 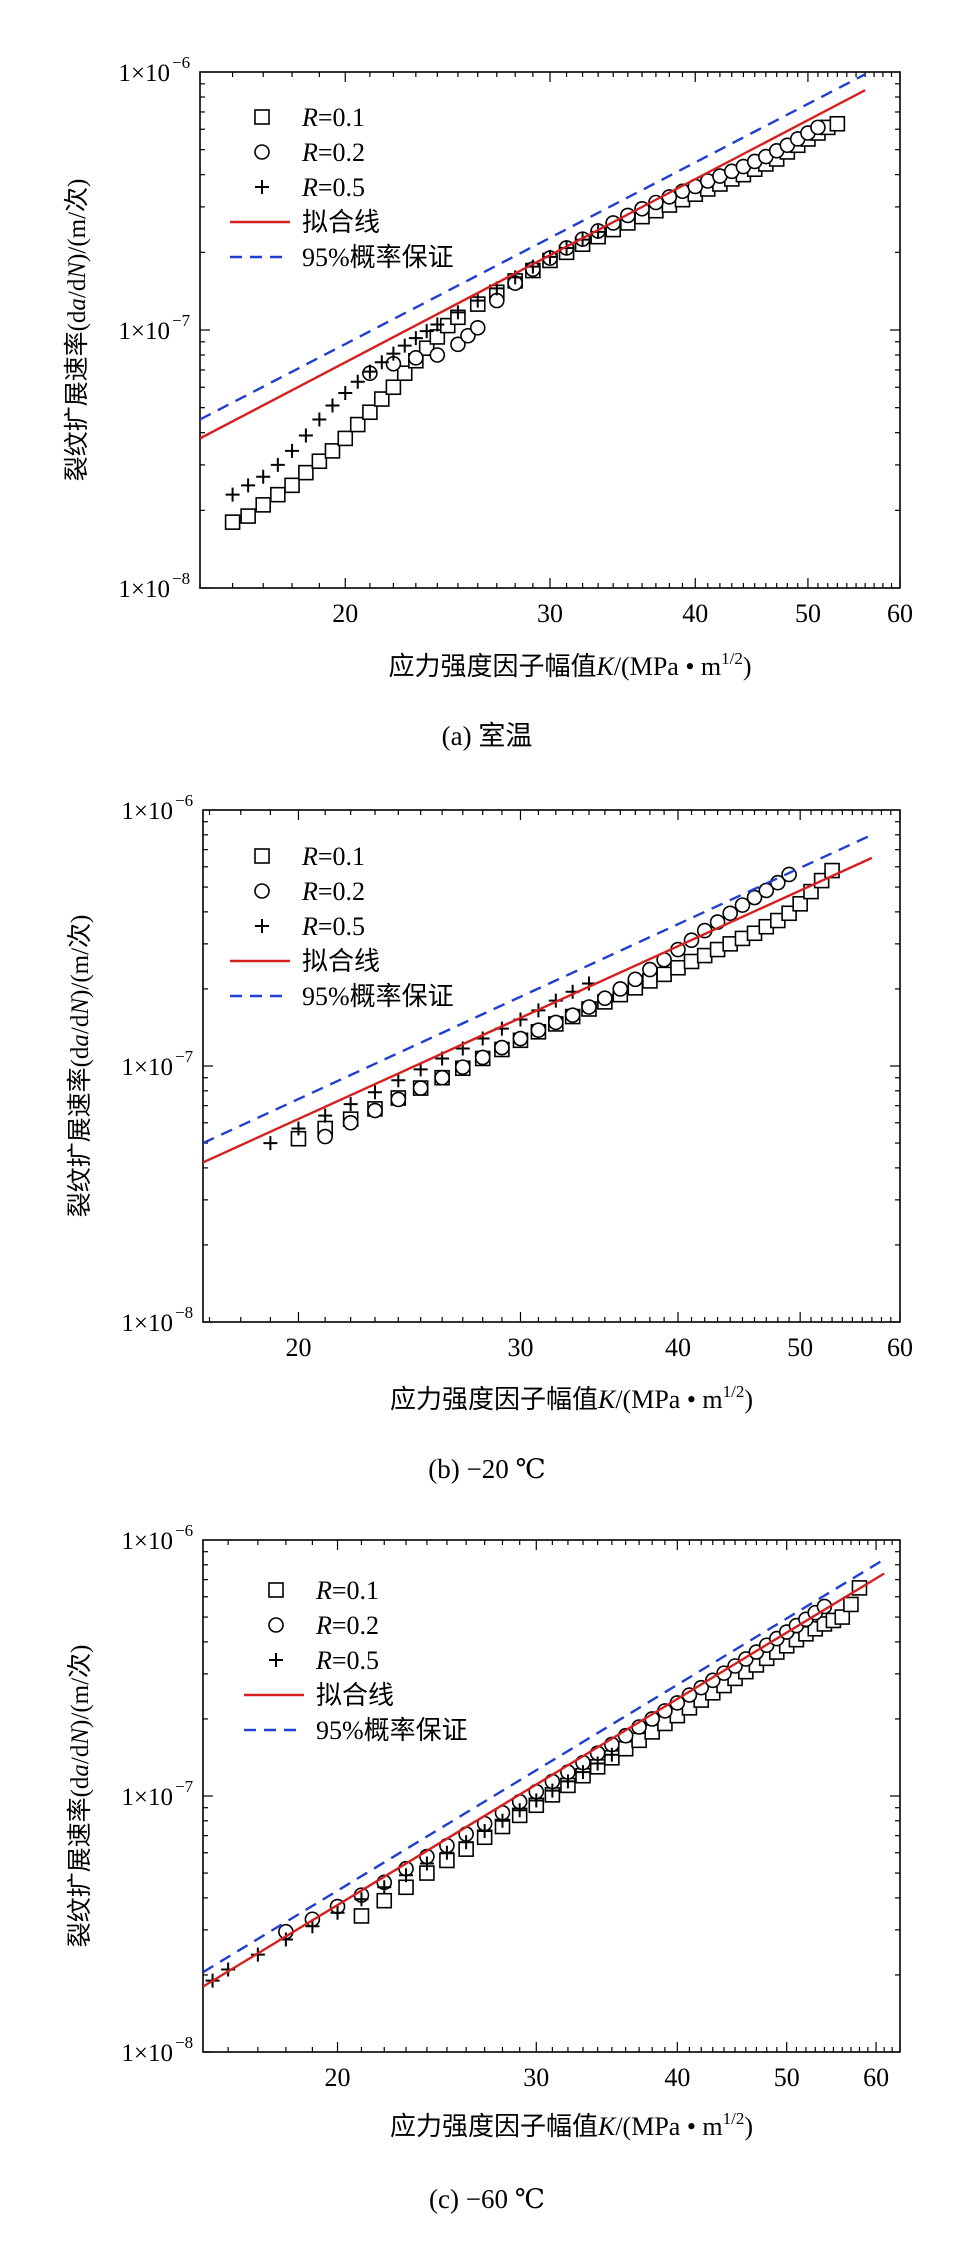 I want to click on y-tick-exponent: −7, so click(x=181, y=320).